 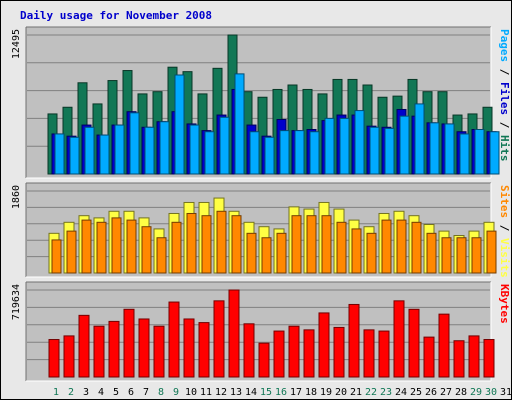 What do you see at coordinates (431, 392) in the screenshot?
I see `x-tick-day-26: 26` at bounding box center [431, 392].